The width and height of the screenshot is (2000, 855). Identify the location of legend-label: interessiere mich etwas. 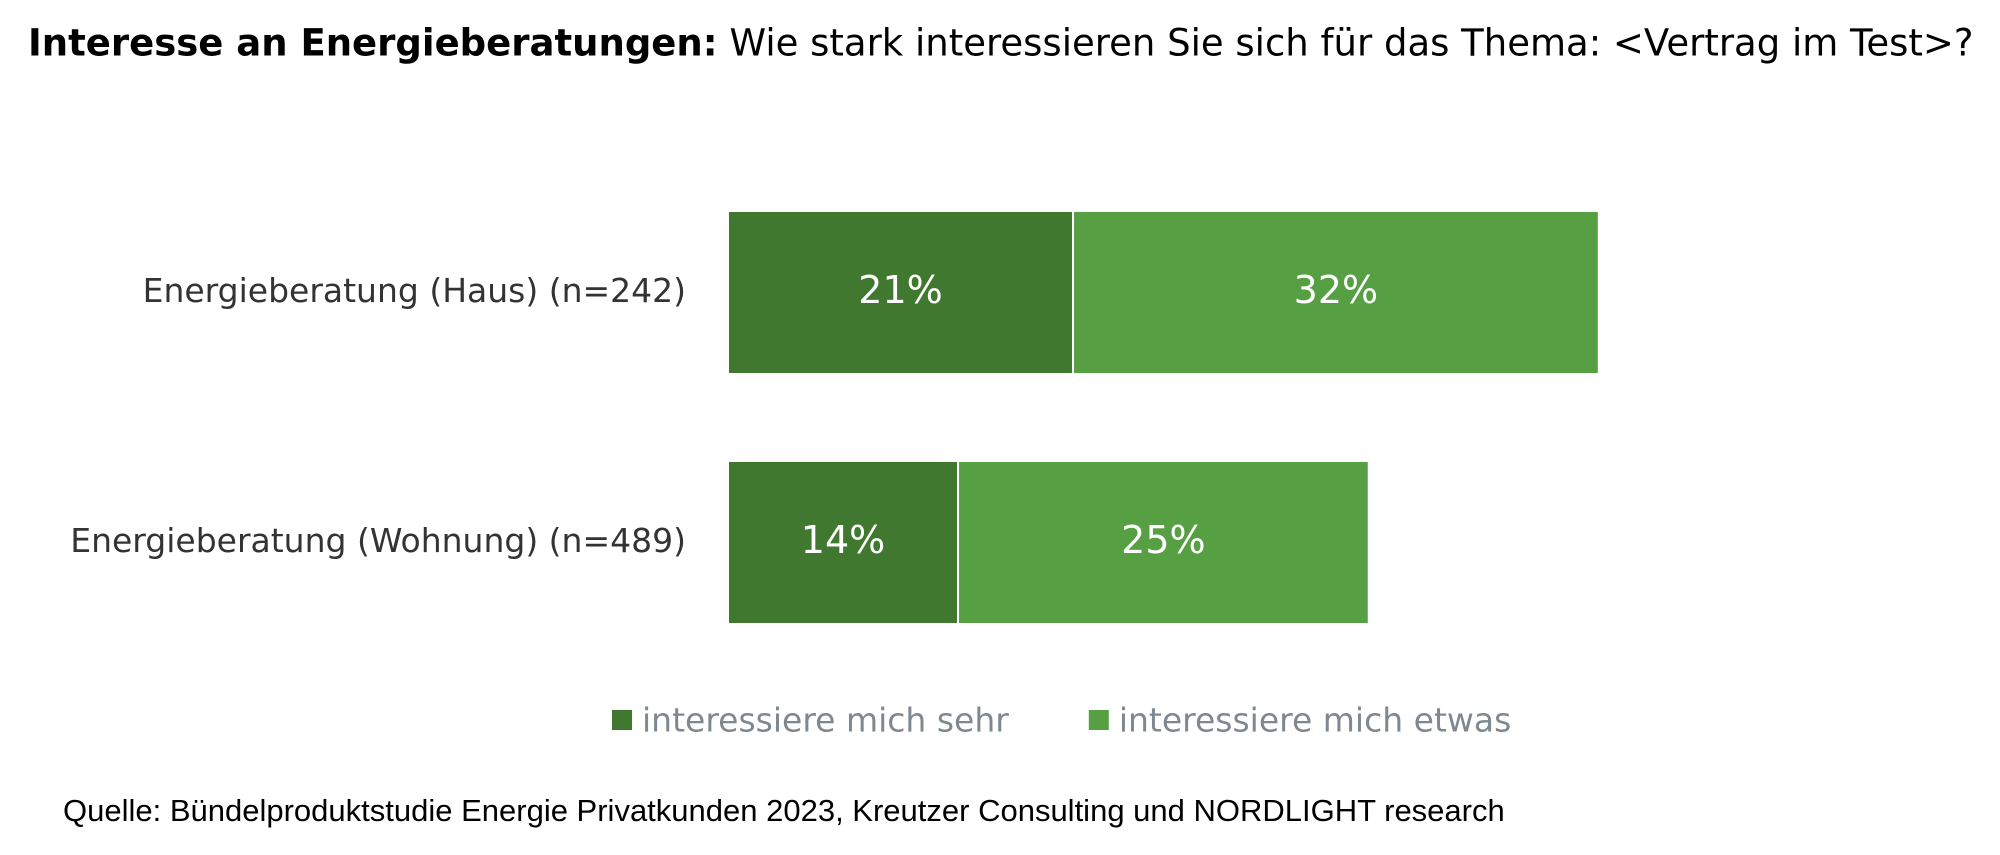
(1315, 720).